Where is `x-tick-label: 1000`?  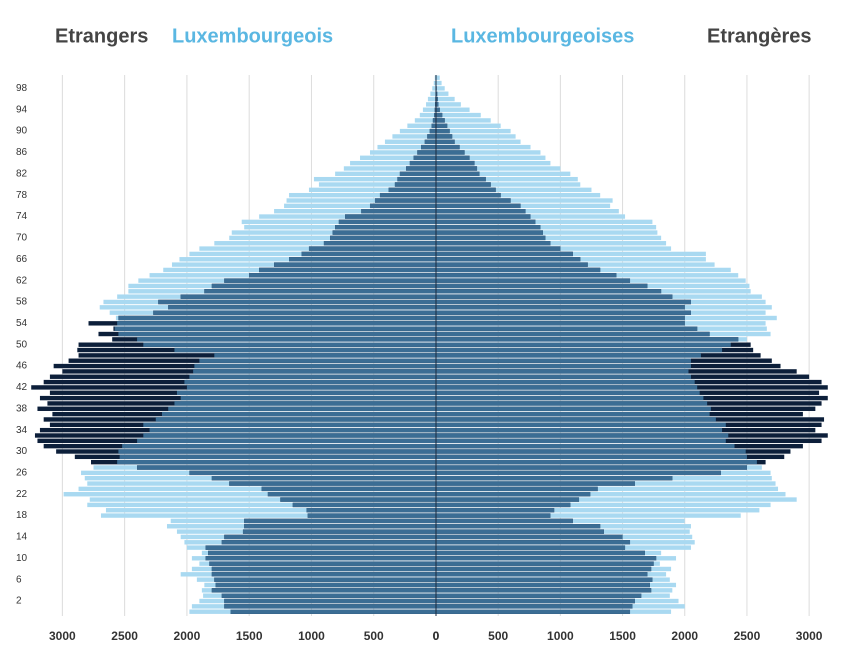 x-tick-label: 1000 is located at coordinates (311, 636).